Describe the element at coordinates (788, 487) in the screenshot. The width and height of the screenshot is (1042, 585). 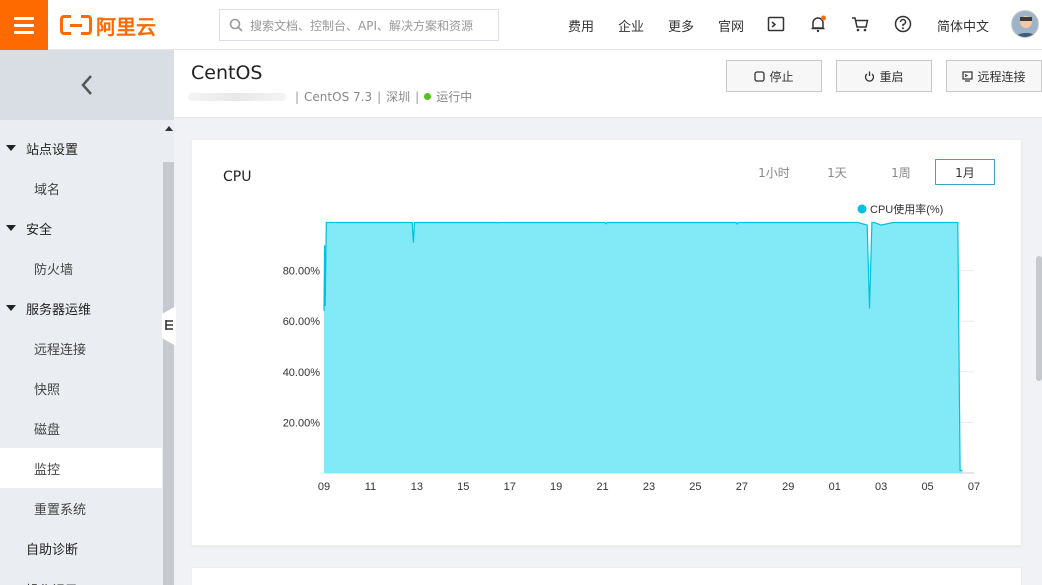
I see `x-tick-label: 29` at that location.